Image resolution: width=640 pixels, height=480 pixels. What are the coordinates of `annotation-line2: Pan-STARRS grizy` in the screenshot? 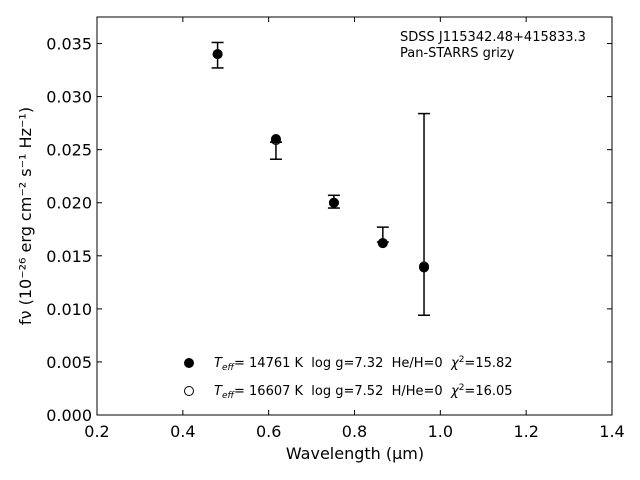 It's located at (457, 53).